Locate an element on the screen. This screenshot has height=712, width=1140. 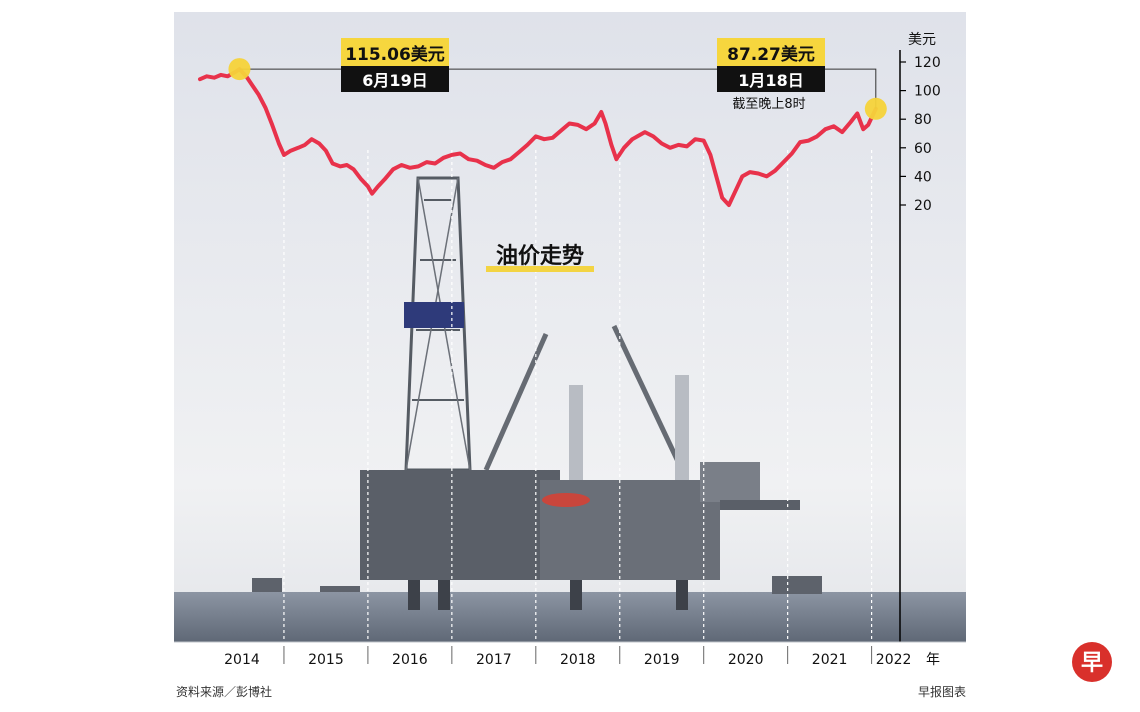
x-tick-label-2014: 2014 is located at coordinates (242, 660).